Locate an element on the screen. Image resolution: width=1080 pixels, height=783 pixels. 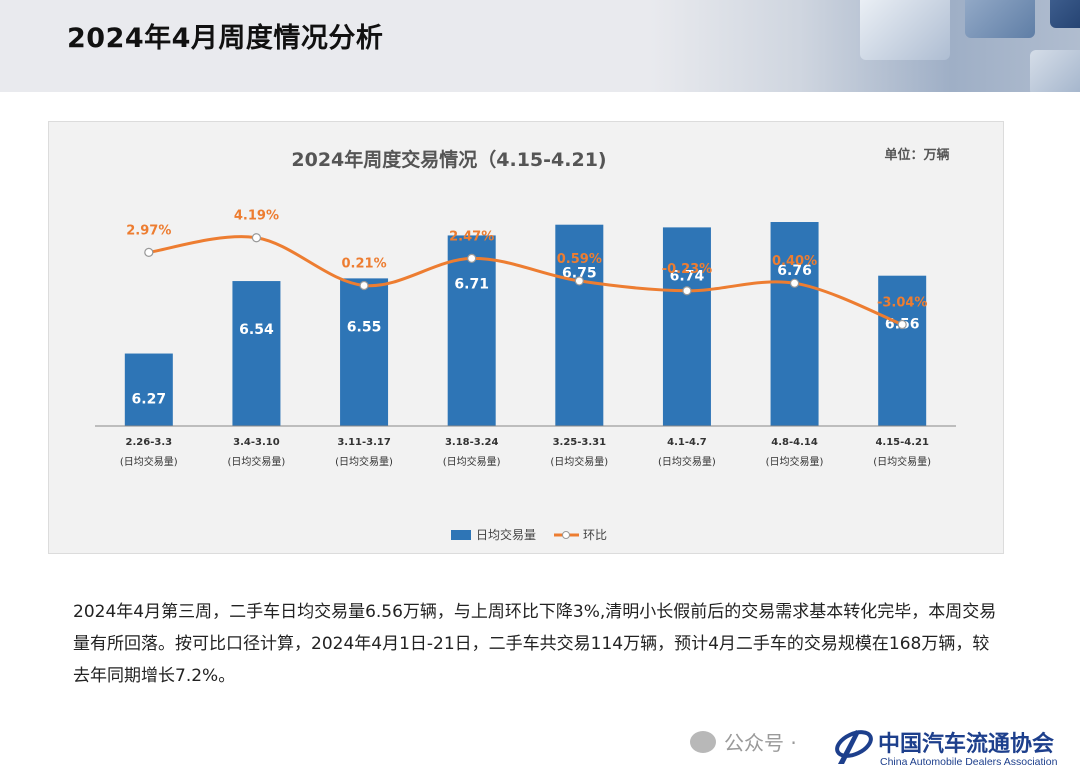
bar-2.26-3.3 is located at coordinates (148, 389).